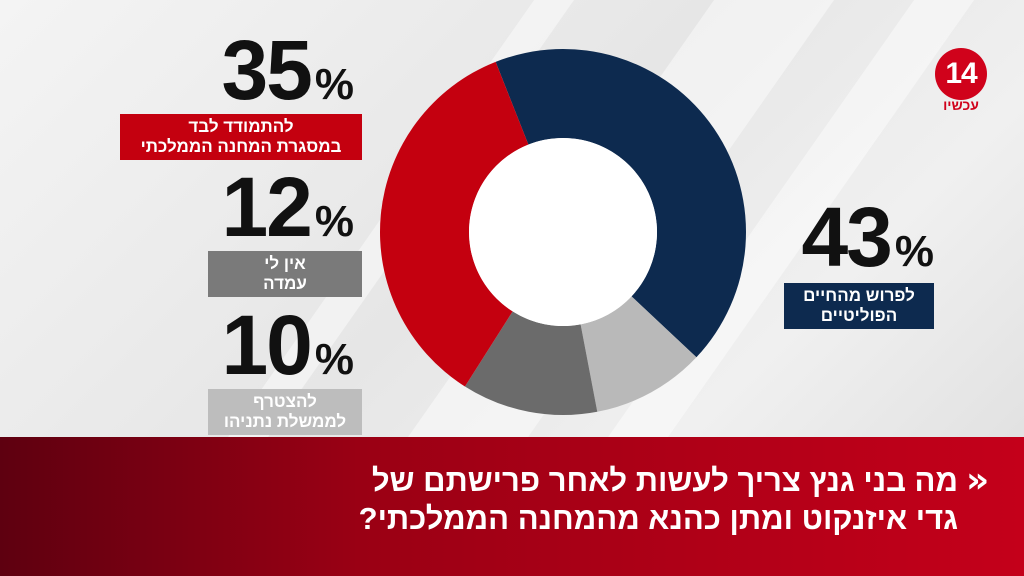  Describe the element at coordinates (285, 412) in the screenshot. I see `label-10: להצטרף לממשלת נתניהו` at that location.